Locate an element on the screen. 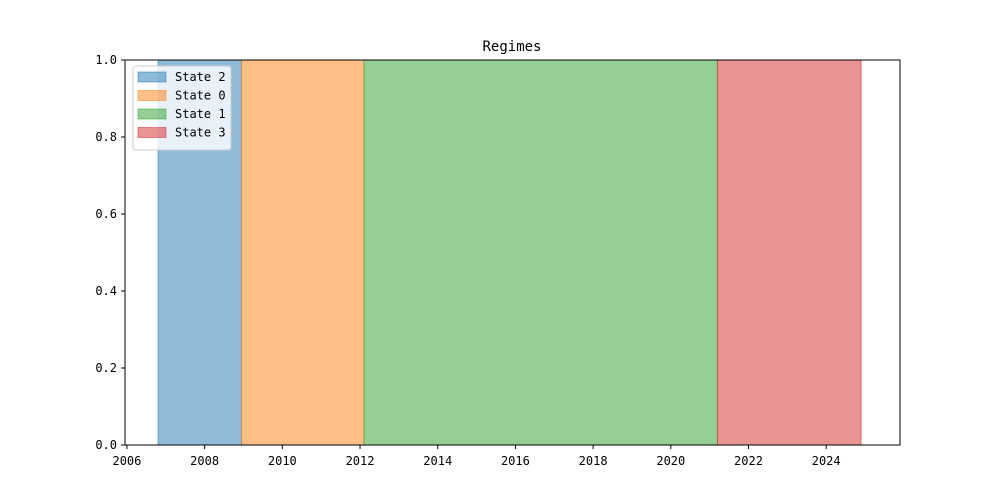 Image resolution: width=1000 pixels, height=500 pixels. y-tick-label: 0.6 is located at coordinates (106, 214).